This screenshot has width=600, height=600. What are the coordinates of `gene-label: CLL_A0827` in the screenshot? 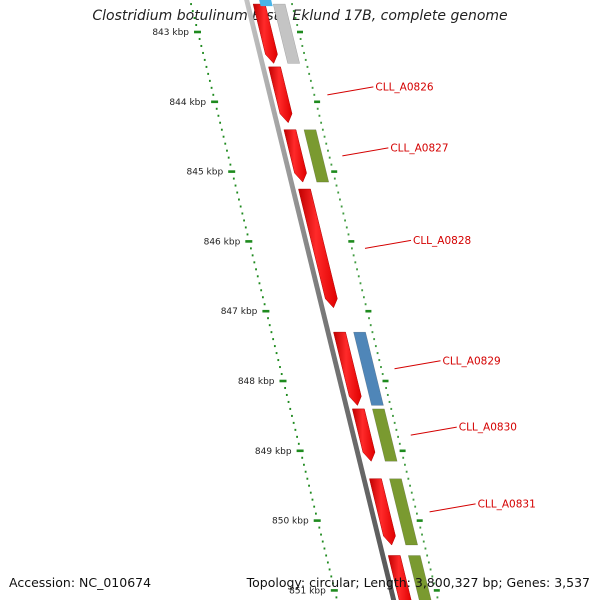 It's located at (419, 148).